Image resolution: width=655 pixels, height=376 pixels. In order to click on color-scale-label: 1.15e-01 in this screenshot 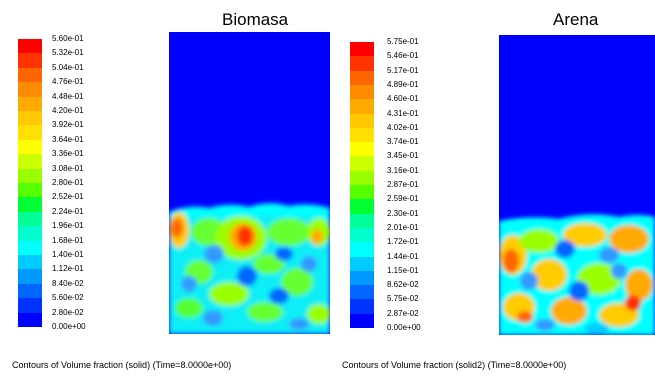, I will do `click(403, 270)`.